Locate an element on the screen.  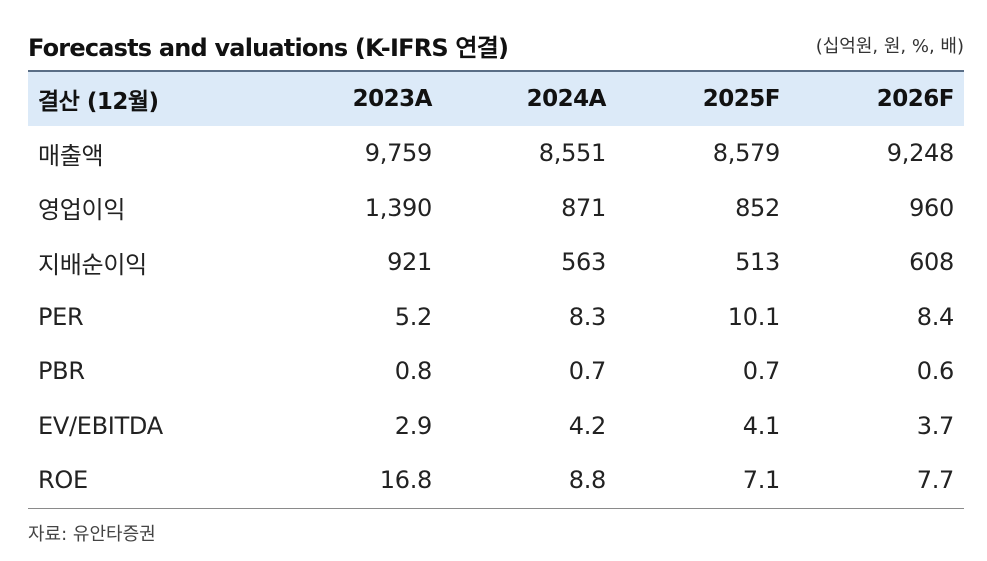
cell-value: 7.7 is located at coordinates (935, 480).